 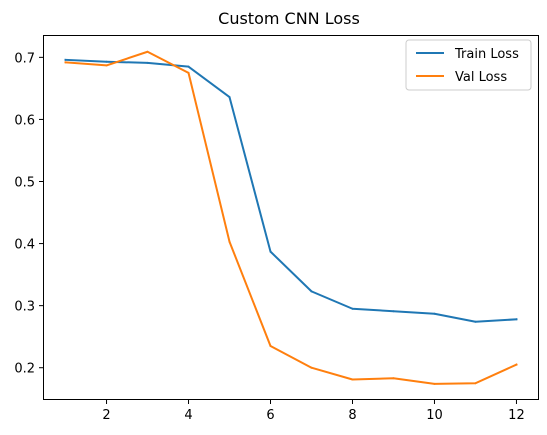 What do you see at coordinates (106, 415) in the screenshot?
I see `x-tick-label-2: 2` at bounding box center [106, 415].